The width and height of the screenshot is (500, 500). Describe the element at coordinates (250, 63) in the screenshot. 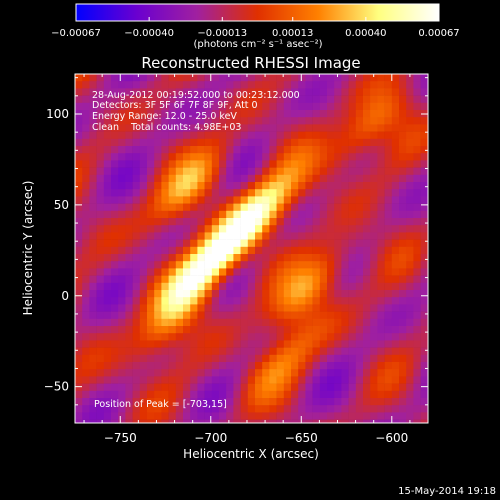

I see `chart-title: Reconstructed RHESSI Image` at that location.